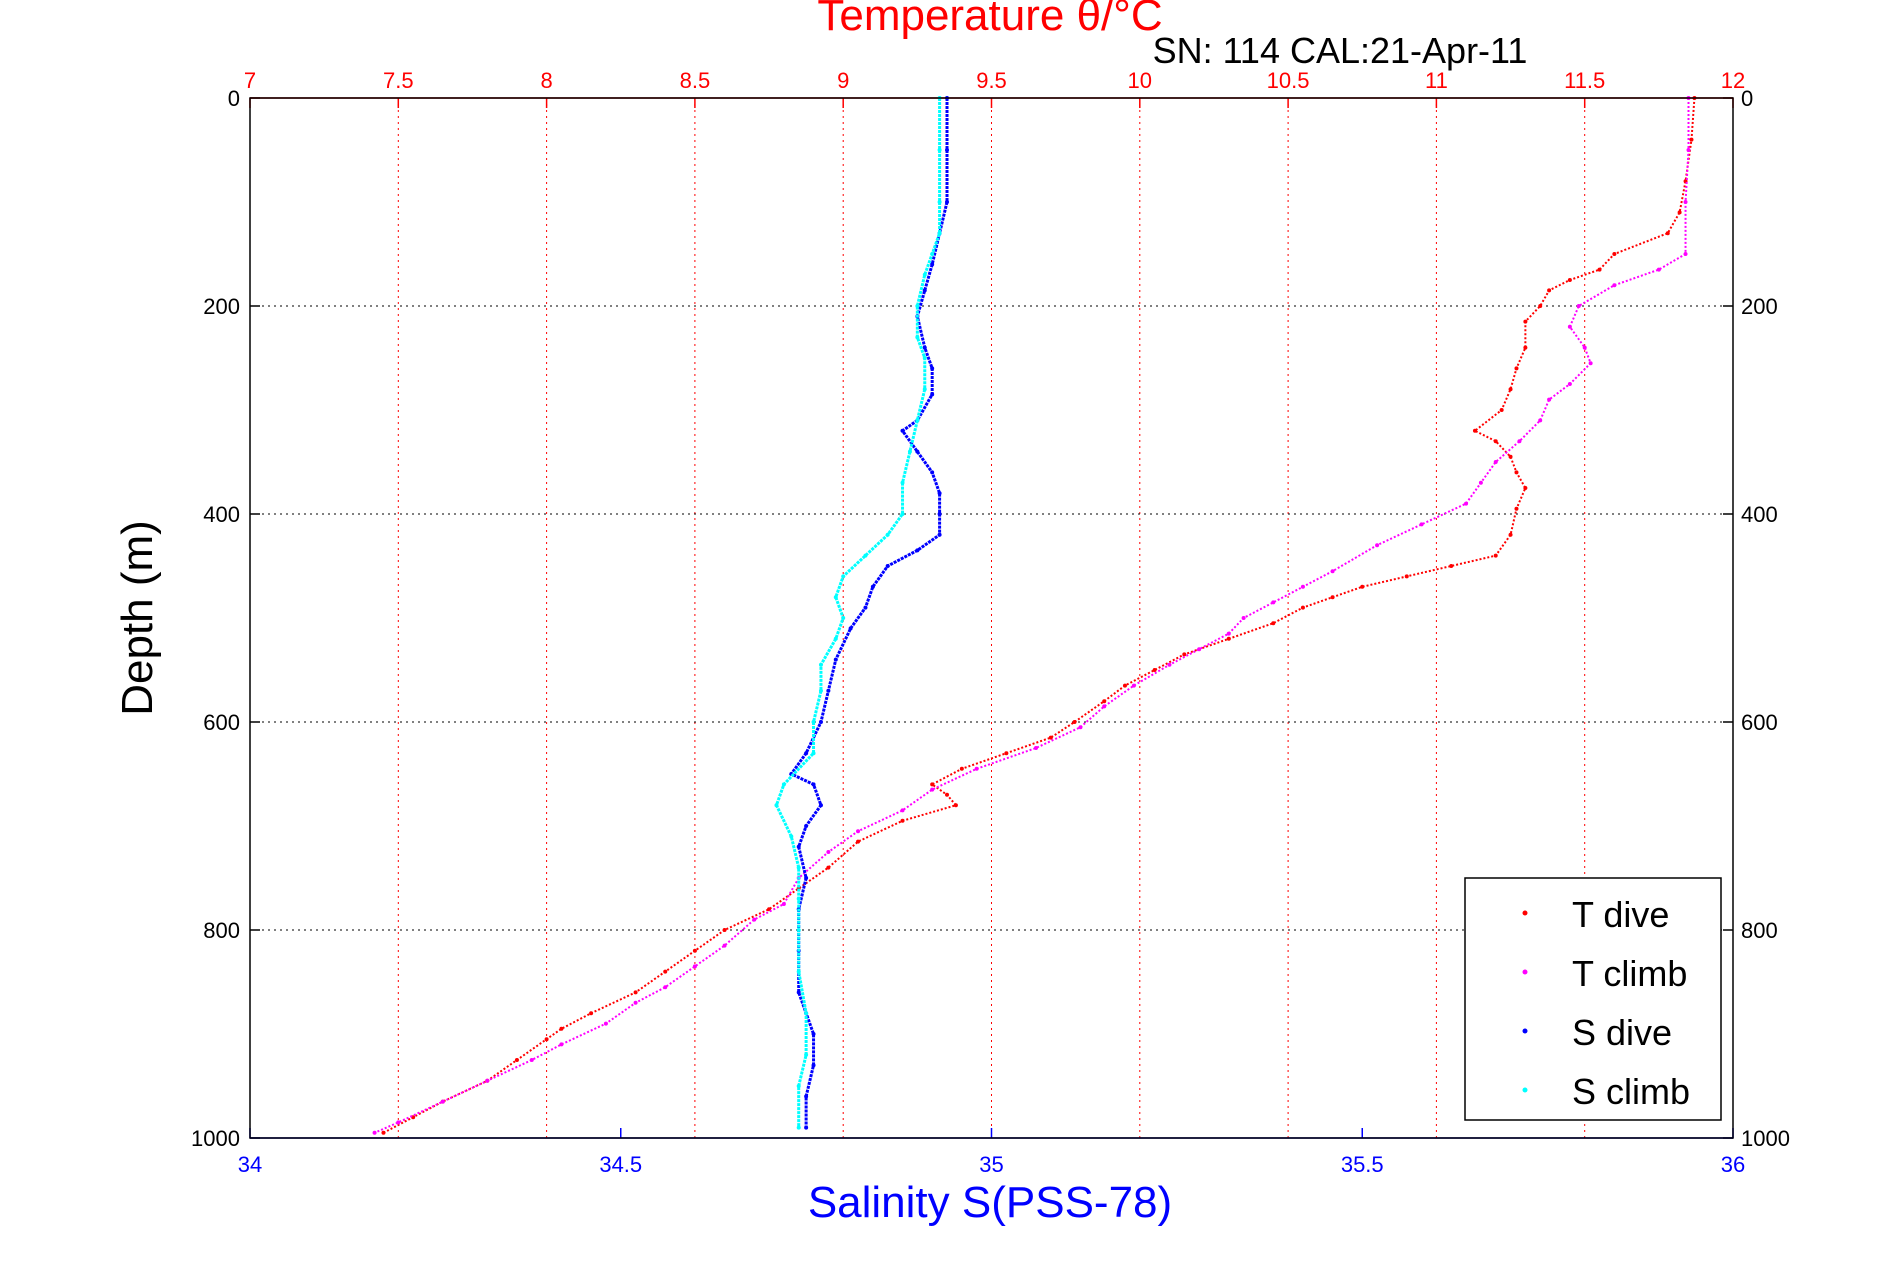 The image size is (1891, 1262). What do you see at coordinates (221, 514) in the screenshot?
I see `depth-tick-label-left: 400` at bounding box center [221, 514].